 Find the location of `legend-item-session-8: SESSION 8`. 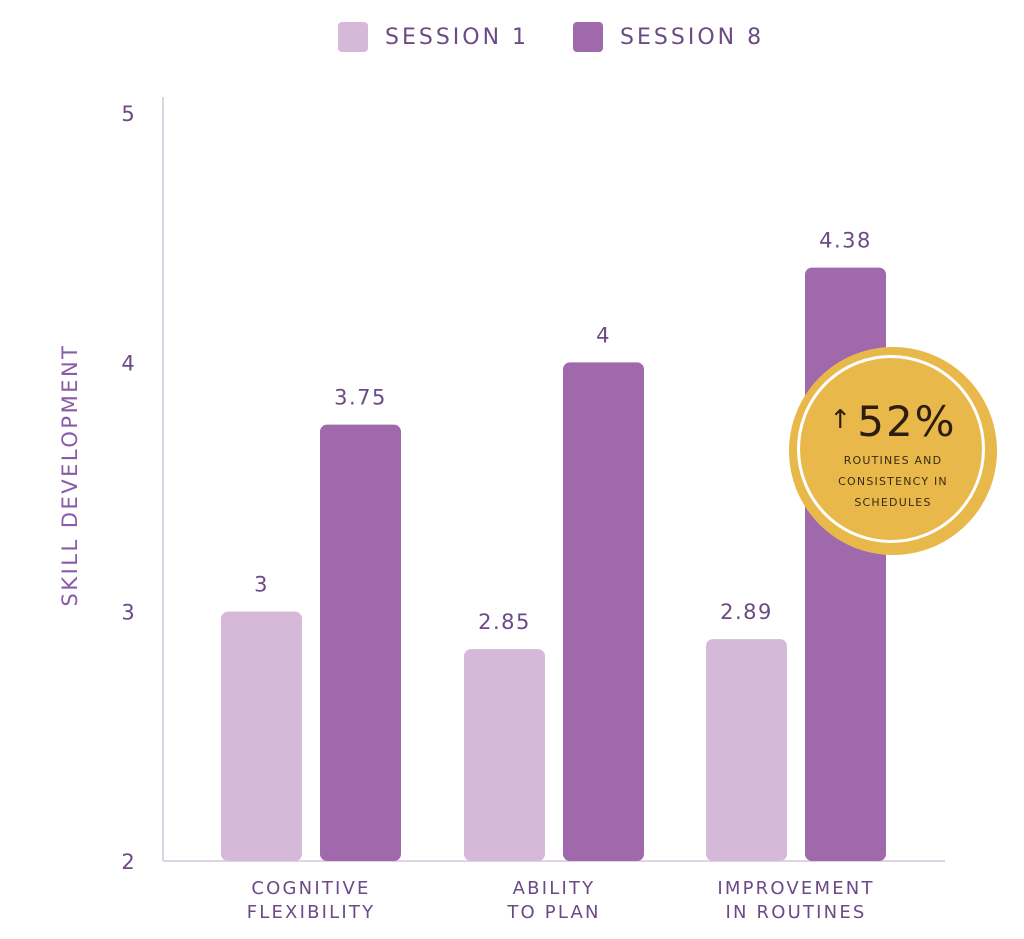

legend-item-session-8: SESSION 8 is located at coordinates (668, 37).